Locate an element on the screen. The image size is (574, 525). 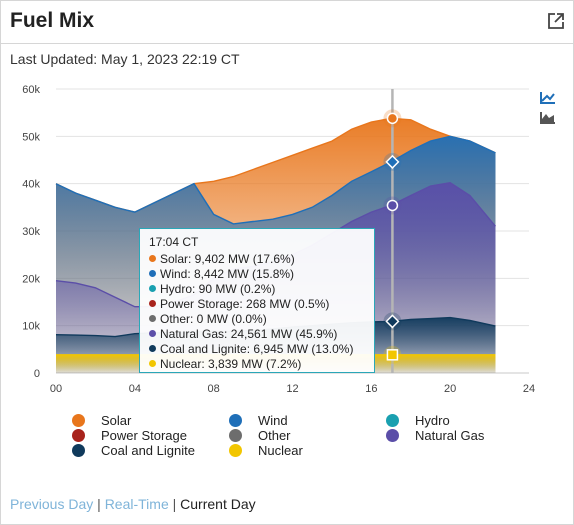
previous-day-link: Previous Day is located at coordinates (52, 504).